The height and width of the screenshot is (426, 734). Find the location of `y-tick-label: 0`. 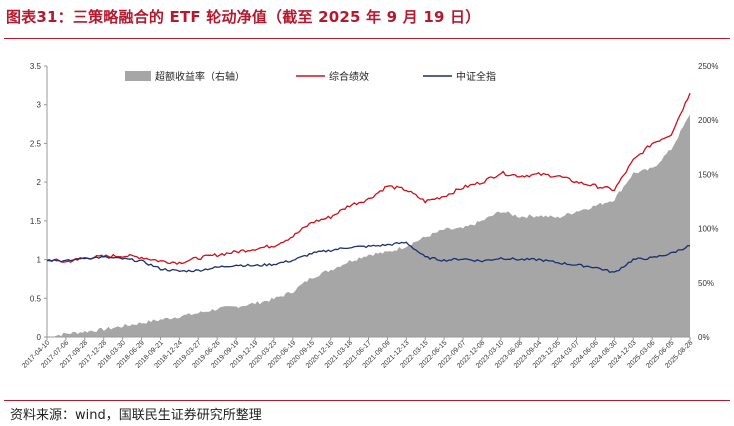

y-tick-label: 0 is located at coordinates (39, 337).